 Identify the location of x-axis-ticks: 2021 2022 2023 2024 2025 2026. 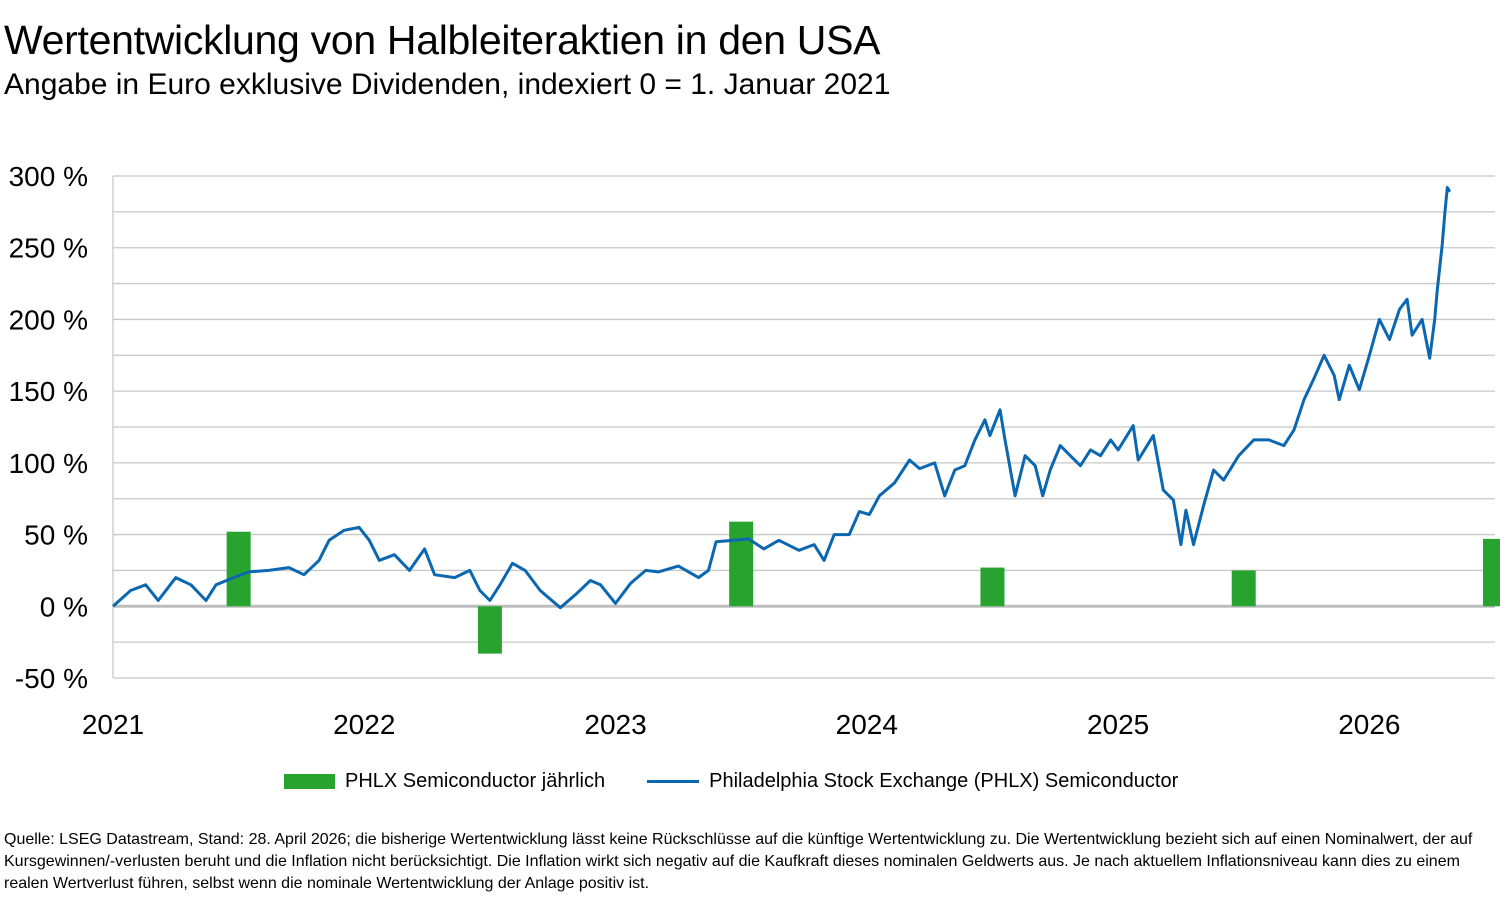
(741, 724).